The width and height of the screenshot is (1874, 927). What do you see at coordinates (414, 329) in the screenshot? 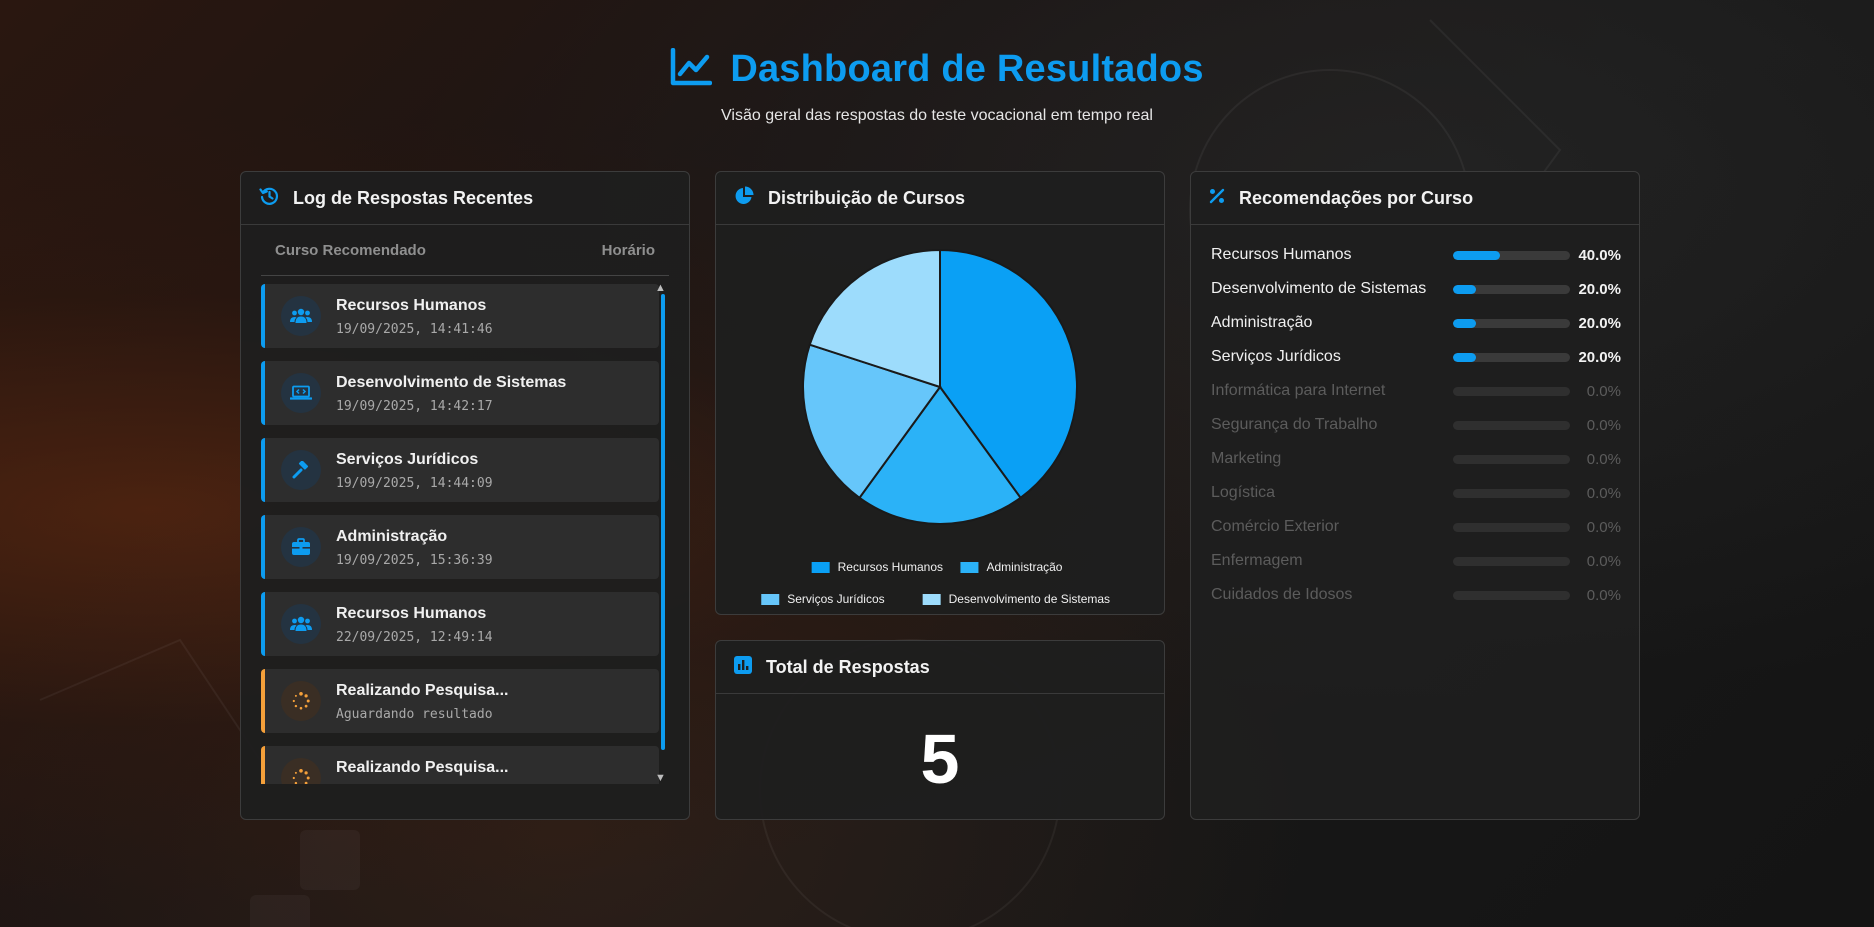
I see `log-item-time: 19/09/2025, 14:41:46` at bounding box center [414, 329].